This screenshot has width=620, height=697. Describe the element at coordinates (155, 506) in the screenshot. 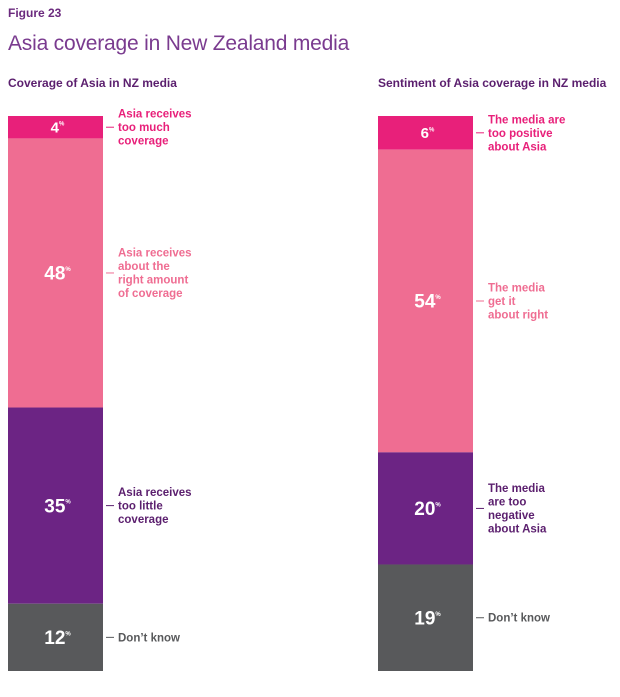

I see `segment-2-category-label: Asia receives too little coverage` at that location.